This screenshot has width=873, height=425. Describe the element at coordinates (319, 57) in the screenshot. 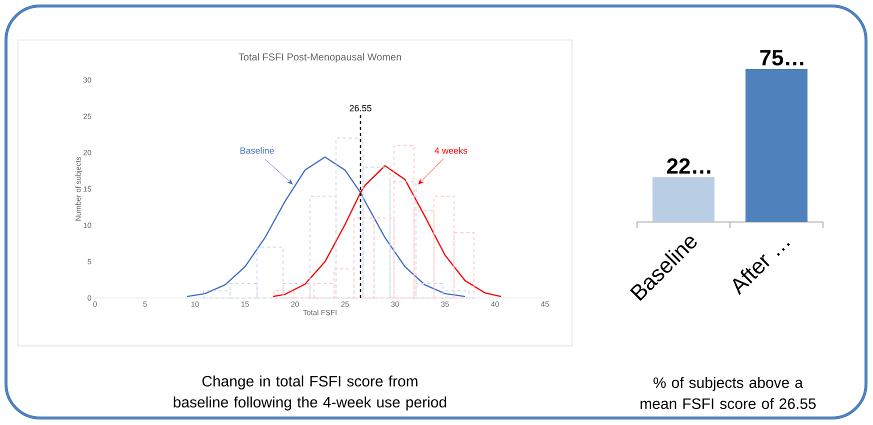

I see `chart-title: Total FSFI Post-Menopausal Women` at that location.